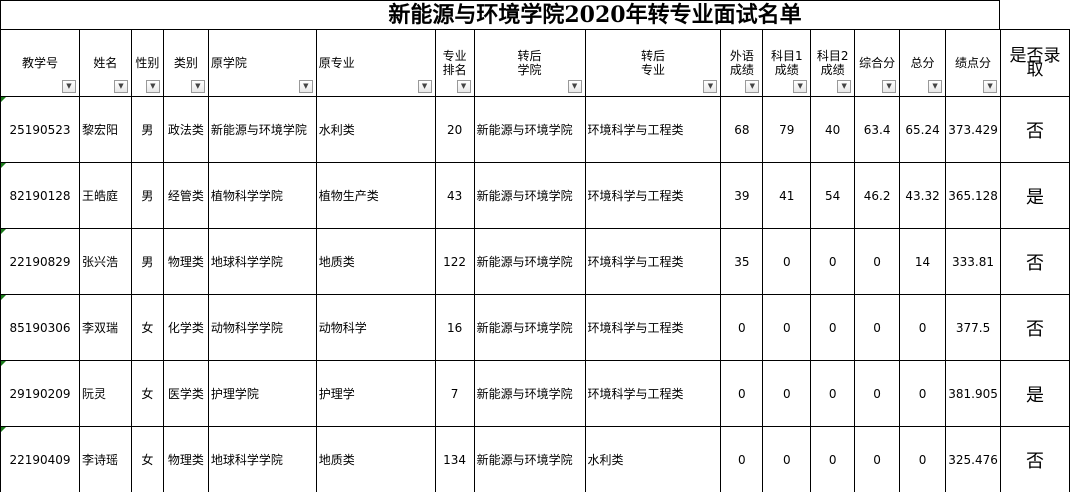  Describe the element at coordinates (375, 327) in the screenshot. I see `cell: 动物科学` at that location.